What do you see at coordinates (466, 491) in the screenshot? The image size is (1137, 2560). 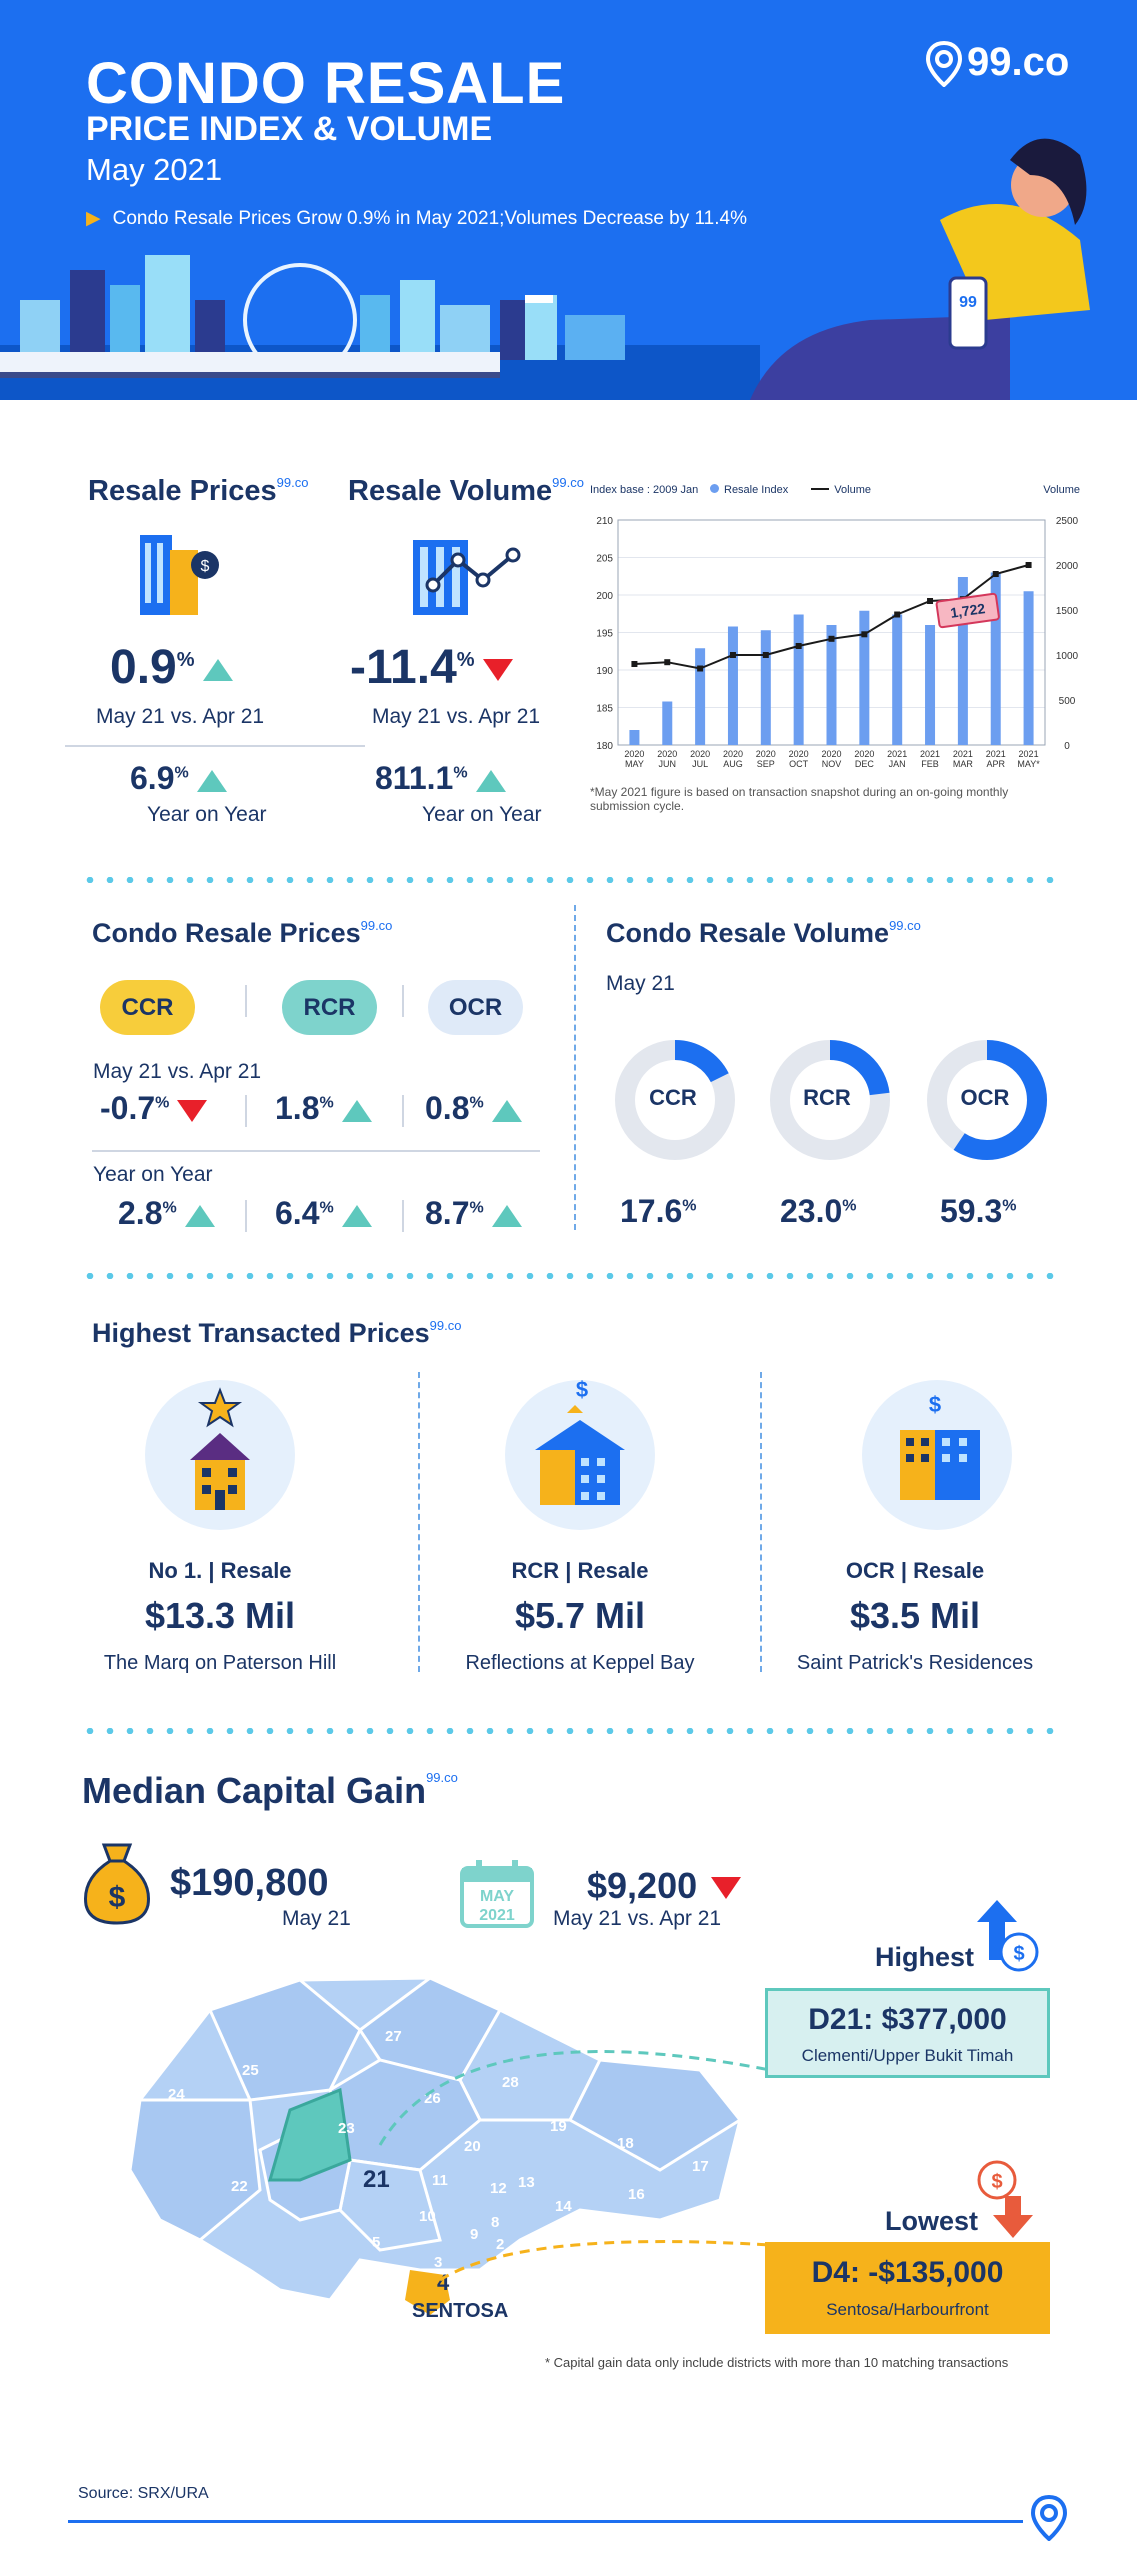 I see `resale-volume-title: Resale Volume99.co` at bounding box center [466, 491].